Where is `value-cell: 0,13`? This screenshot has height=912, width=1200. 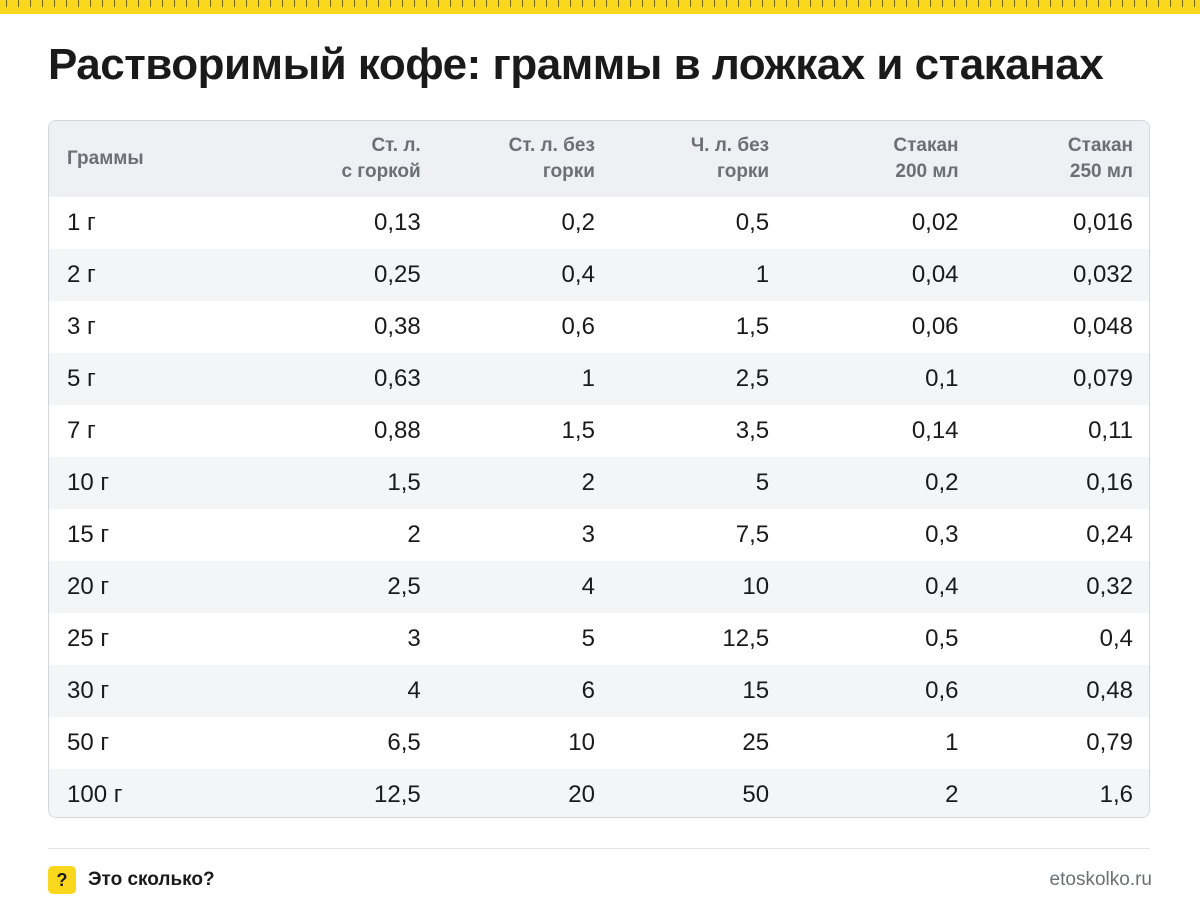
value-cell: 0,13 is located at coordinates (397, 222).